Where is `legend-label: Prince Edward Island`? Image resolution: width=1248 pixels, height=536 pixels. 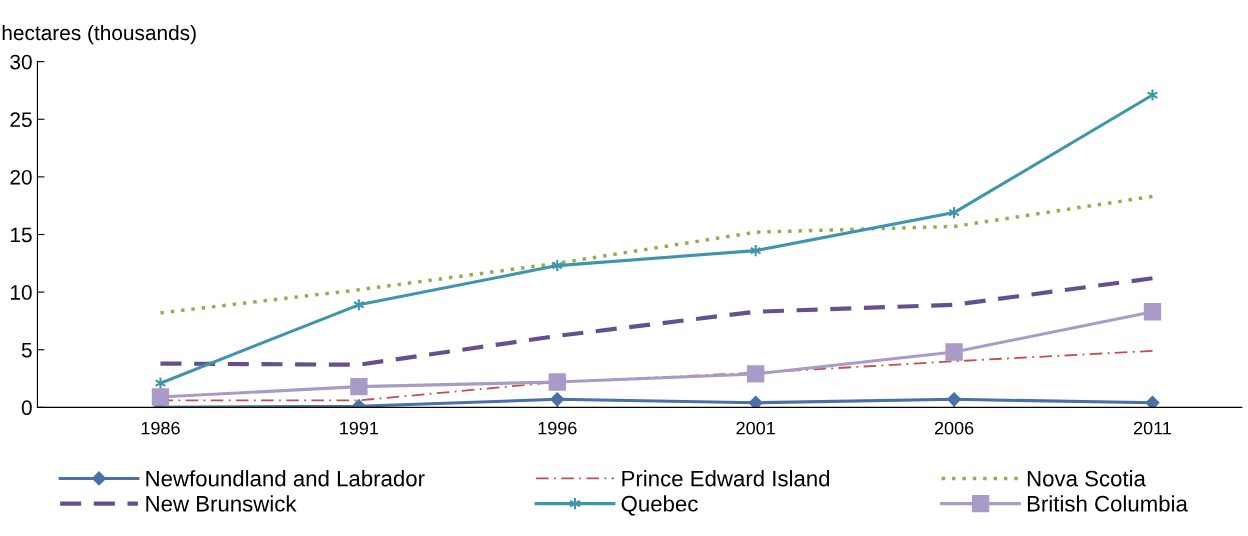 legend-label: Prince Edward Island is located at coordinates (726, 478).